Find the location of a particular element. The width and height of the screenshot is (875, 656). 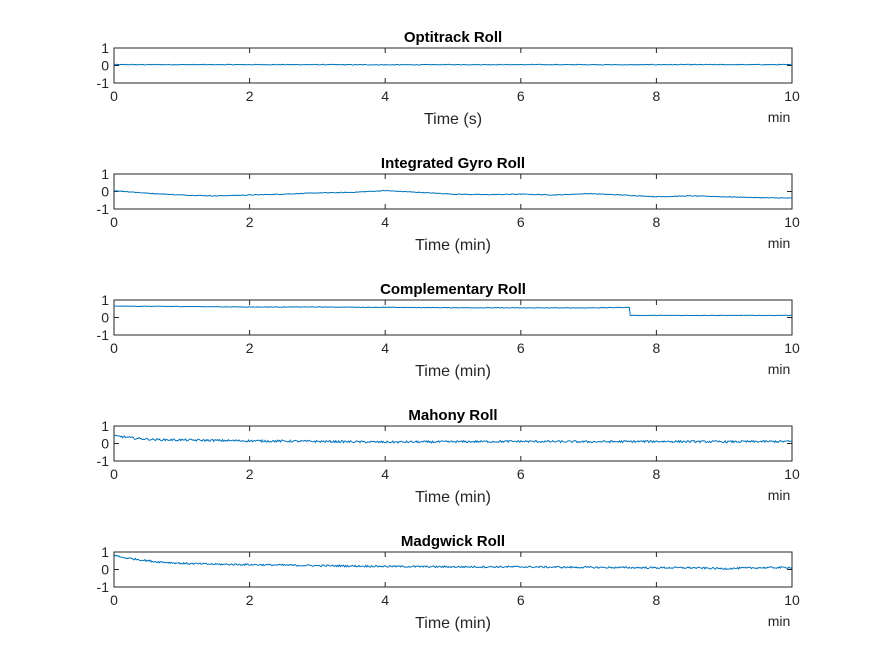

x-axis-label: Time (s) is located at coordinates (453, 119).